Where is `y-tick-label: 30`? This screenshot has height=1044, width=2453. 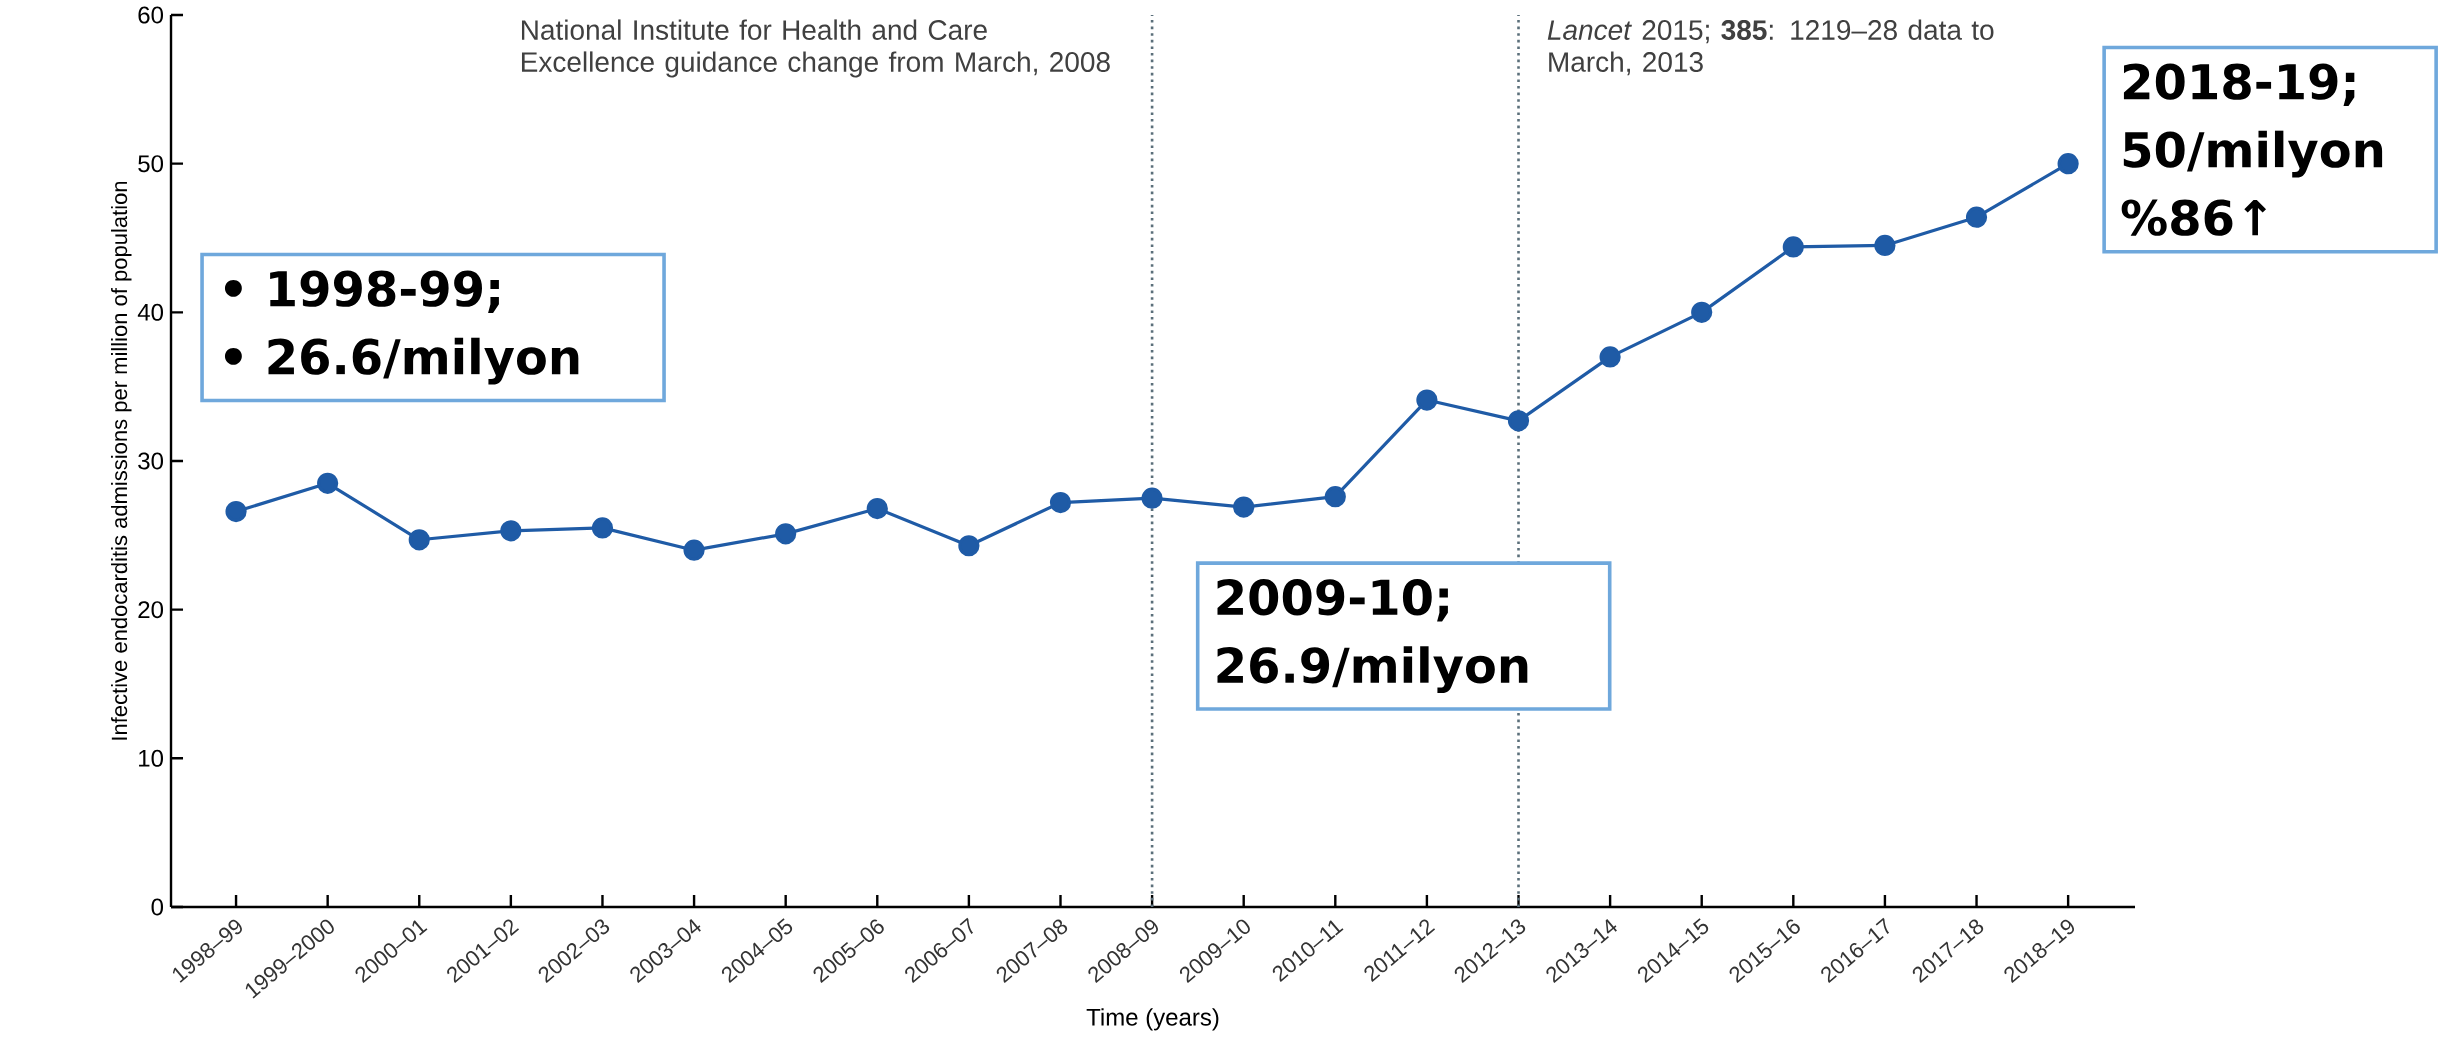
y-tick-label: 30 is located at coordinates (151, 461).